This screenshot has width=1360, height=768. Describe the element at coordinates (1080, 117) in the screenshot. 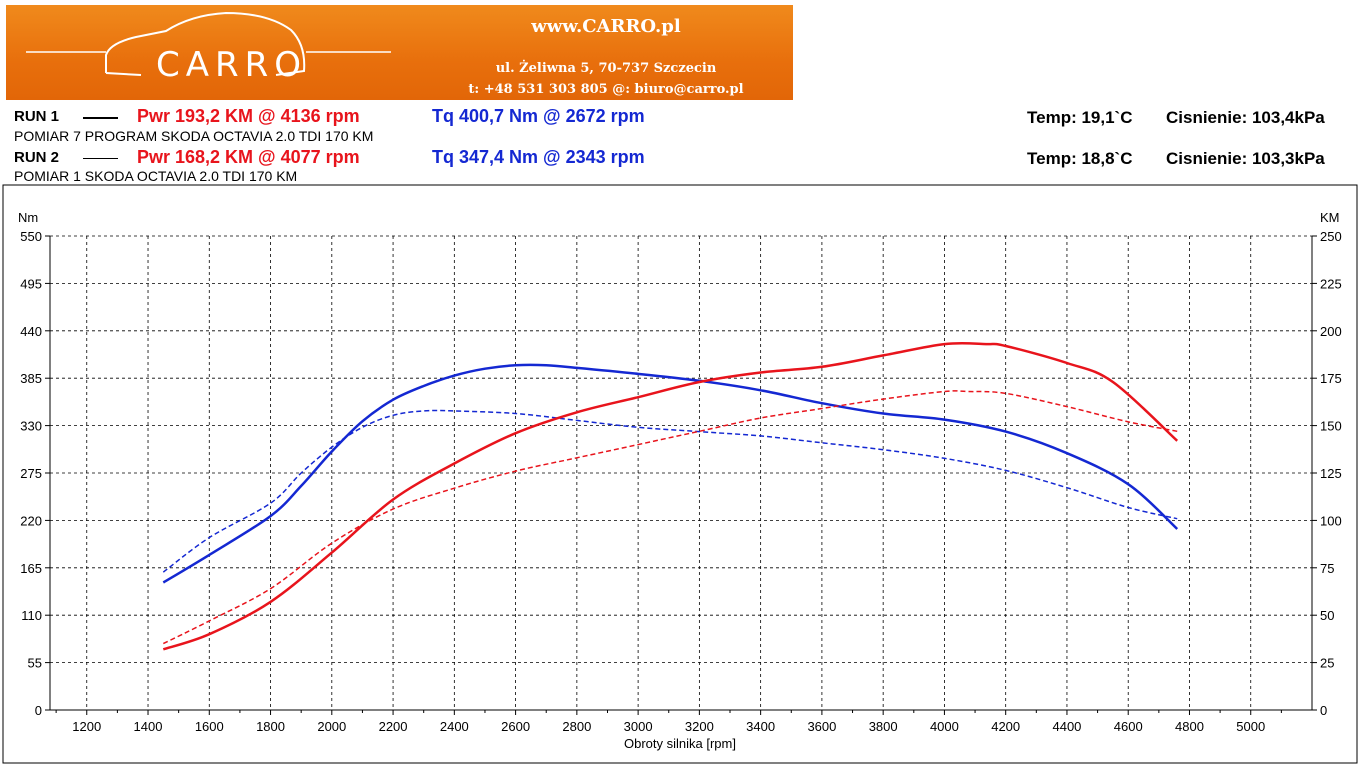

I see `run1-temp: Temp: 19,1`C` at that location.